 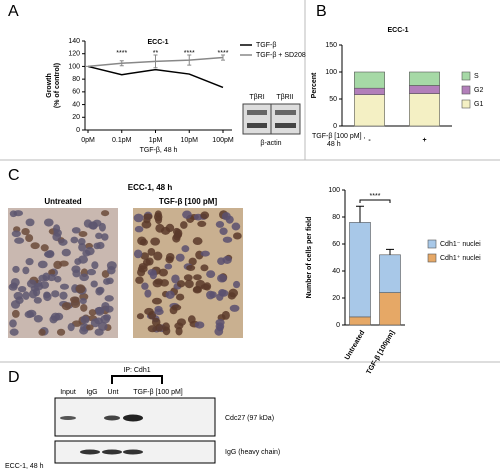 What do you see at coordinates (14, 175) in the screenshot?
I see `panel-letter: C` at bounding box center [14, 175].